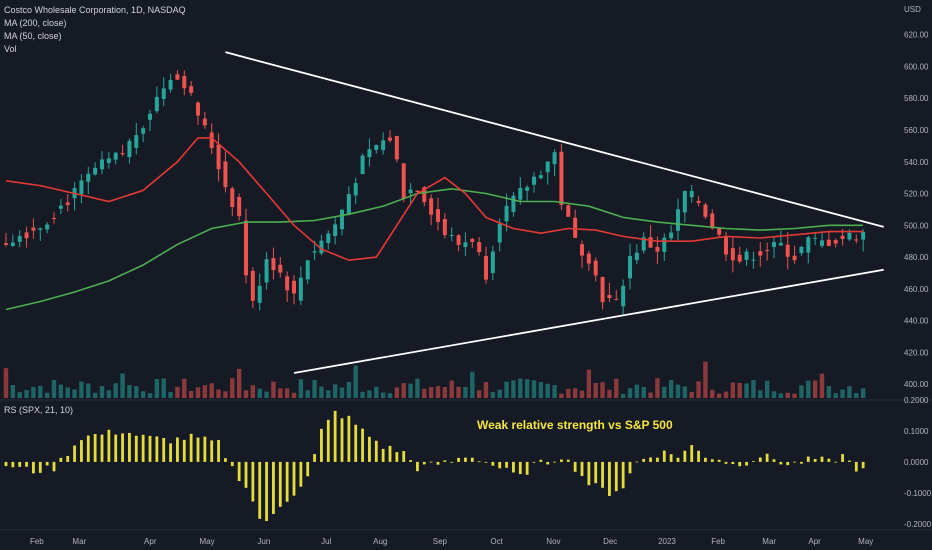 The height and width of the screenshot is (550, 932). I want to click on rs-tick-label: 0.1000, so click(916, 431).